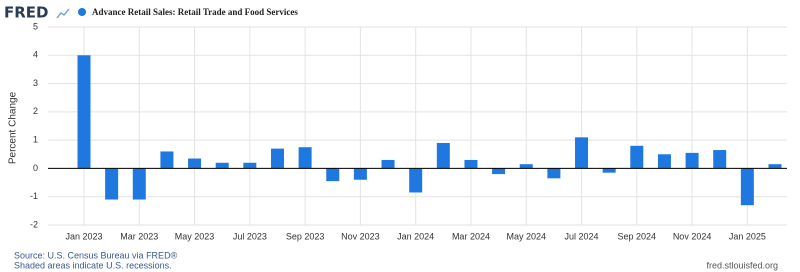 This screenshot has height=272, width=800. I want to click on y-tick-label: 3, so click(35, 83).